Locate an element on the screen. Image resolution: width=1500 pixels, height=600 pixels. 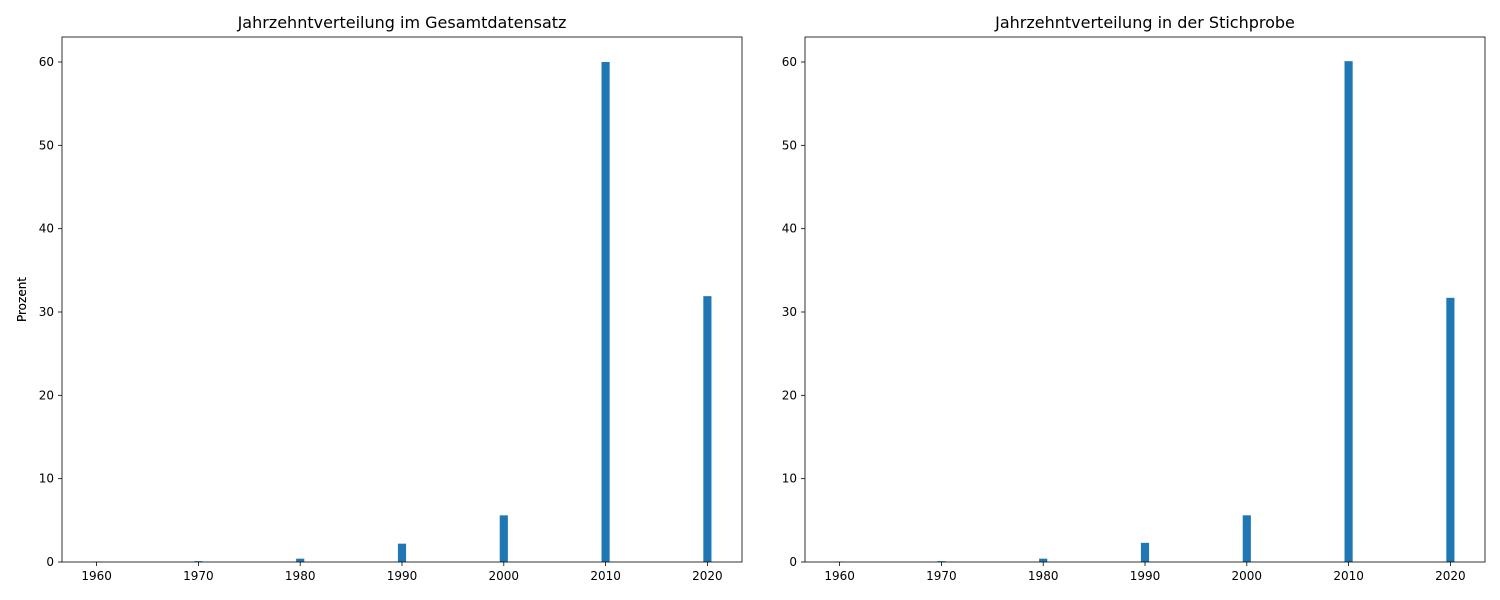
y-axis-label: Prozent is located at coordinates (22, 299).